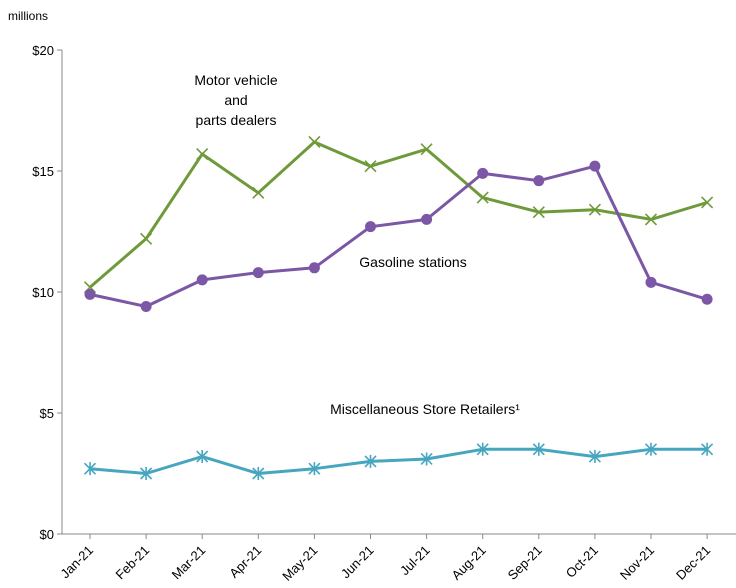 The height and width of the screenshot is (588, 736). I want to click on series-line, so click(398, 461).